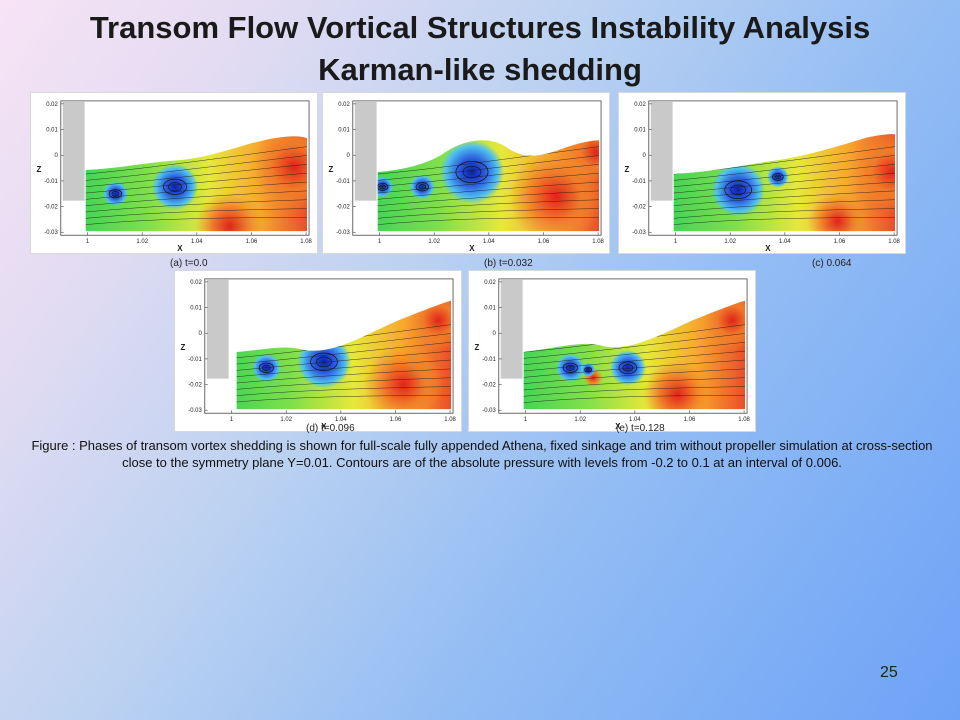  I want to click on panel-e-caption: (e) t=0.128, so click(640, 428).